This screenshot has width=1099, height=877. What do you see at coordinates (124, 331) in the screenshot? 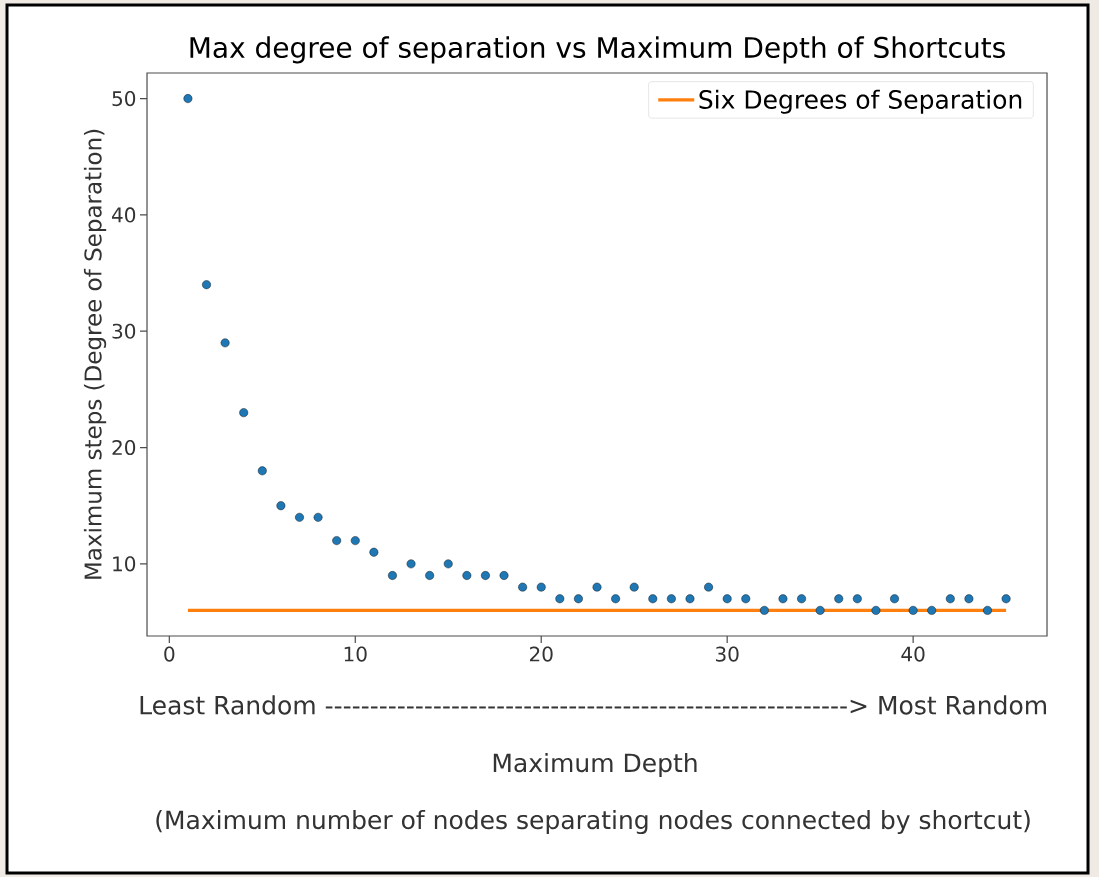
I see `y-tick-label: 30` at bounding box center [124, 331].